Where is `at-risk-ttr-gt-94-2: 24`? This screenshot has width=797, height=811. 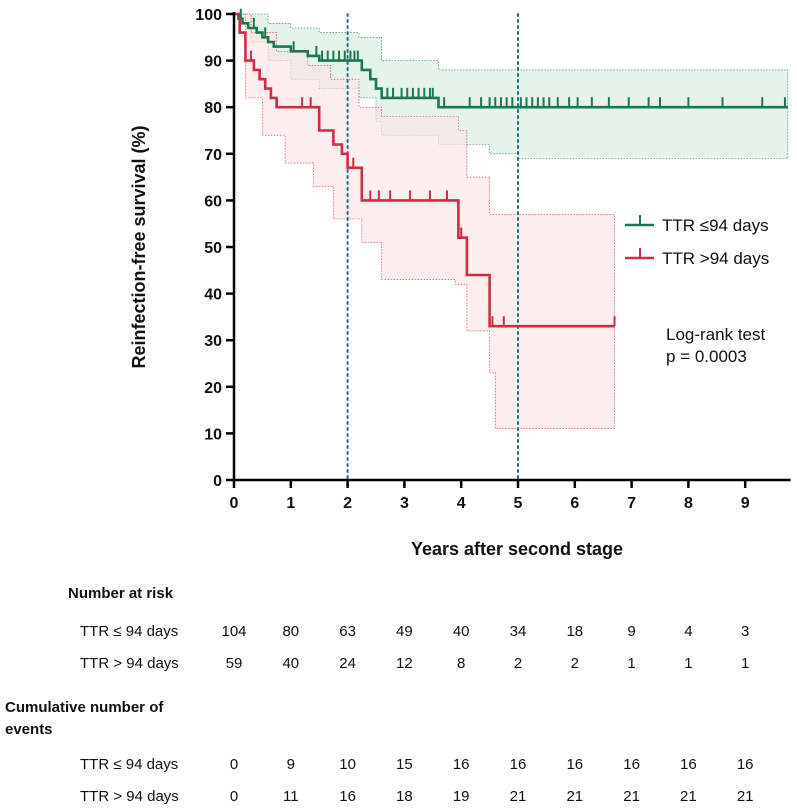 at-risk-ttr-gt-94-2: 24 is located at coordinates (347, 663).